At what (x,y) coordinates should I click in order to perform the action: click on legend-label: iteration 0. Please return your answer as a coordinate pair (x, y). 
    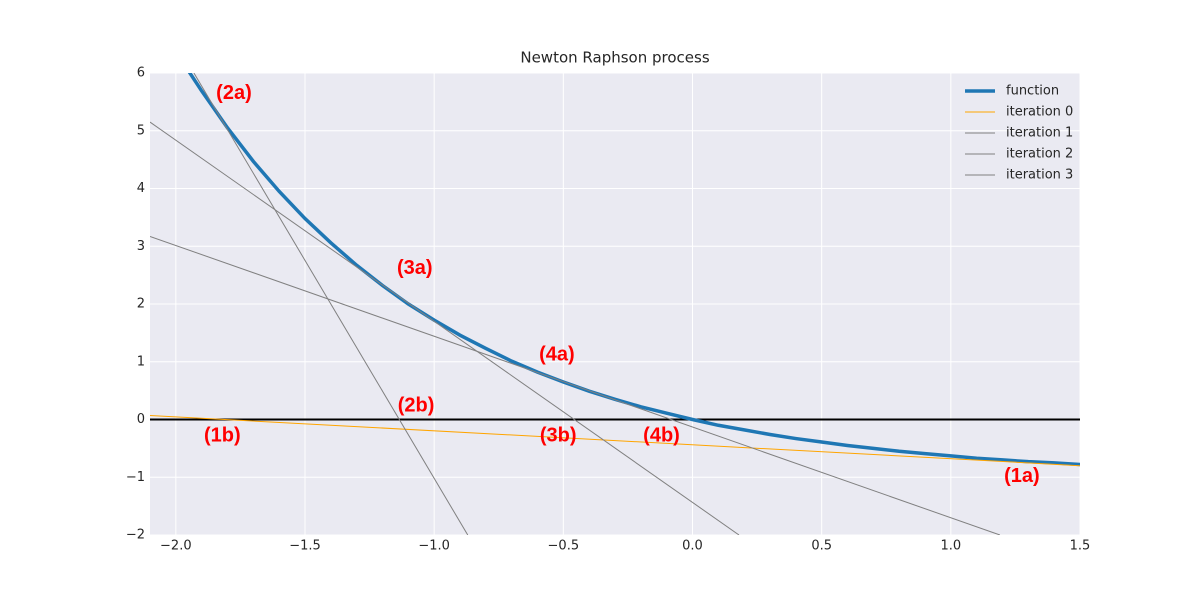
    Looking at the image, I should click on (1039, 112).